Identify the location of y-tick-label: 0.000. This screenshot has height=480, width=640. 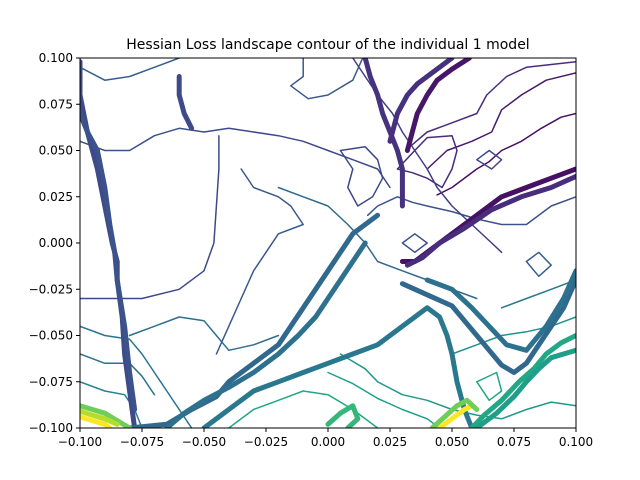
(56, 243).